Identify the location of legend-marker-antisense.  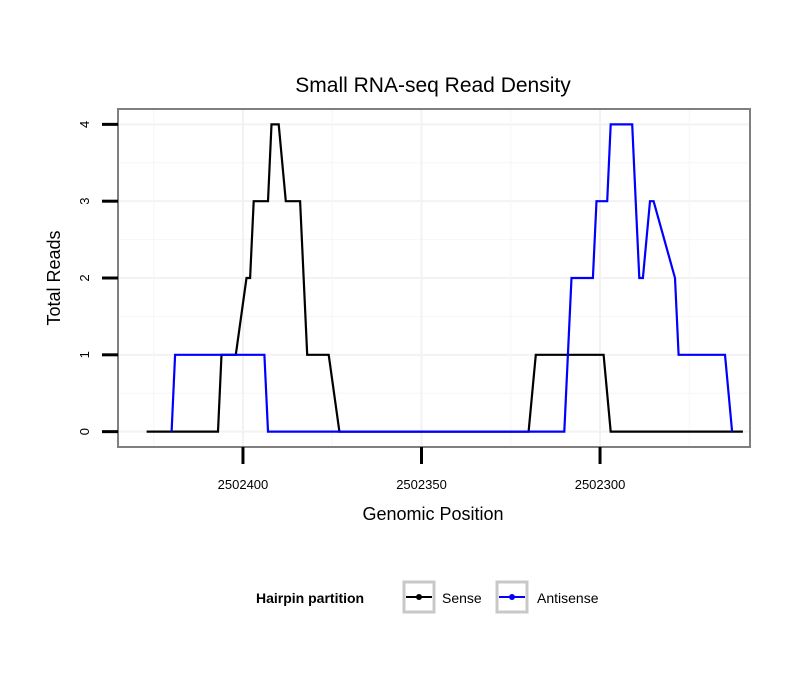
(512, 597).